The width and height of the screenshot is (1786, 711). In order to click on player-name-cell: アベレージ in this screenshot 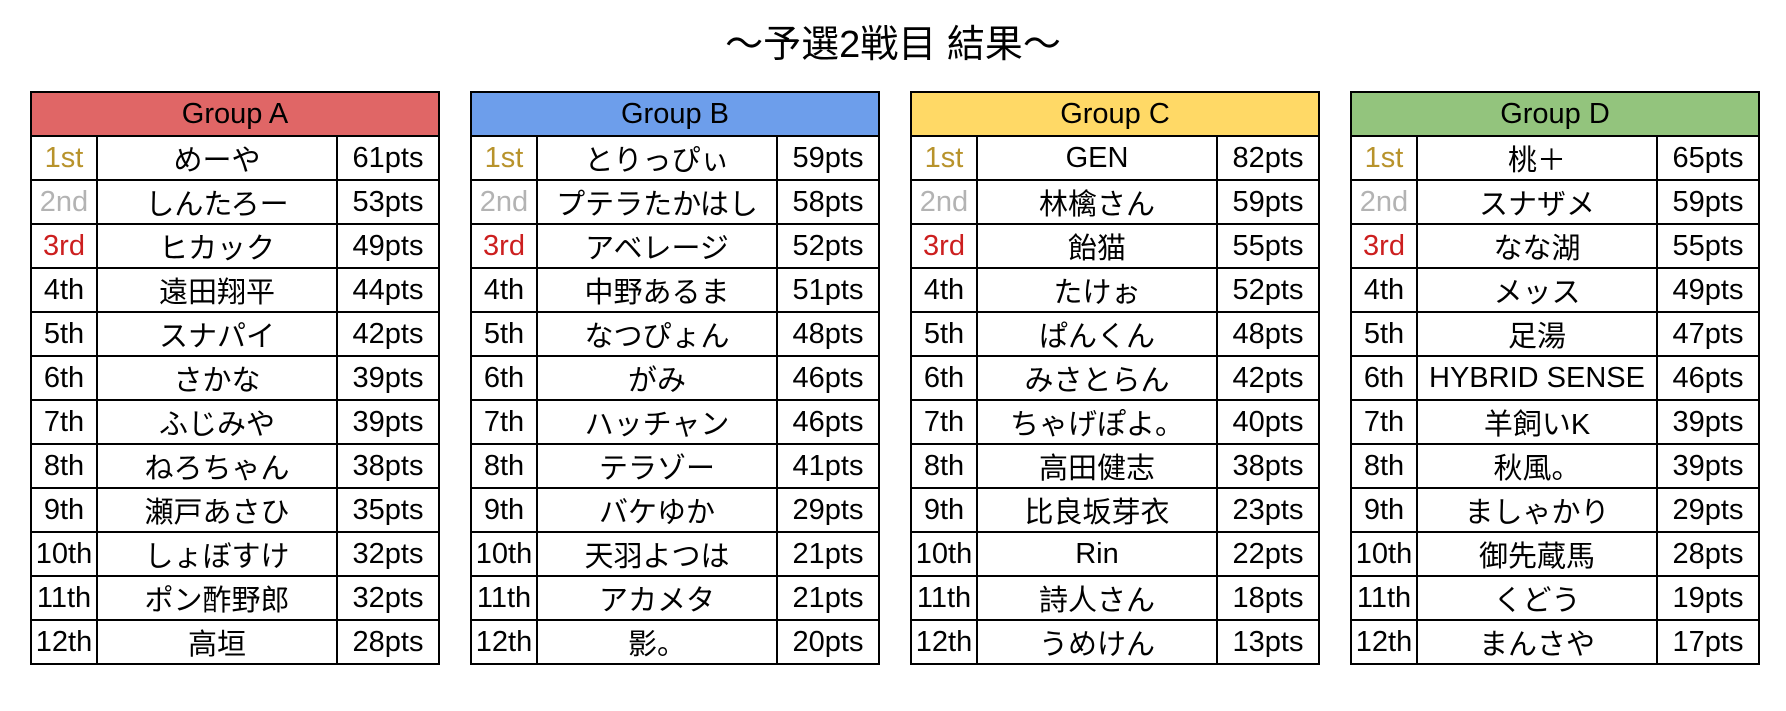, I will do `click(657, 246)`.